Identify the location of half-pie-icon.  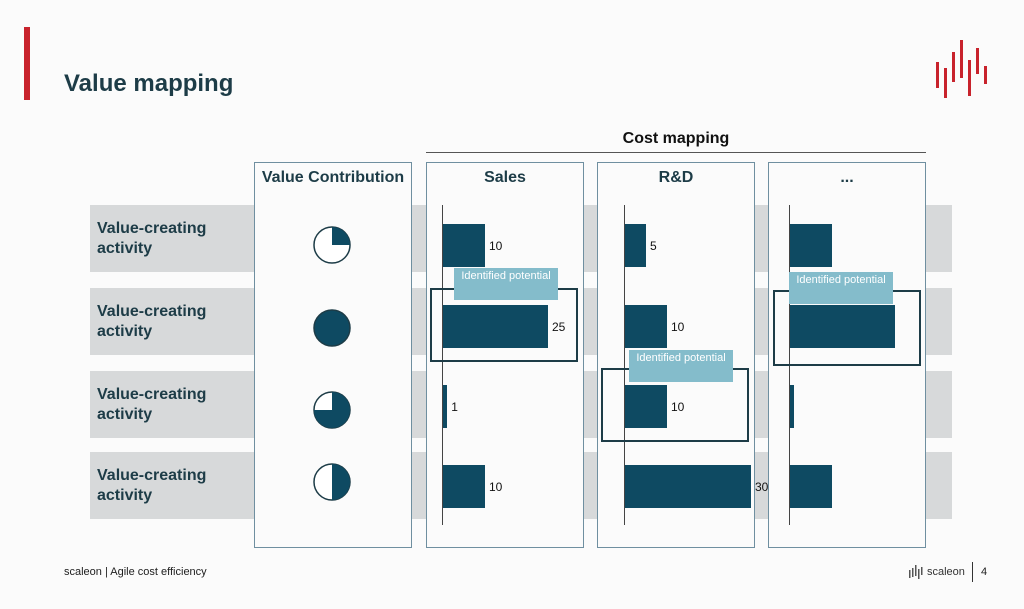
(332, 482).